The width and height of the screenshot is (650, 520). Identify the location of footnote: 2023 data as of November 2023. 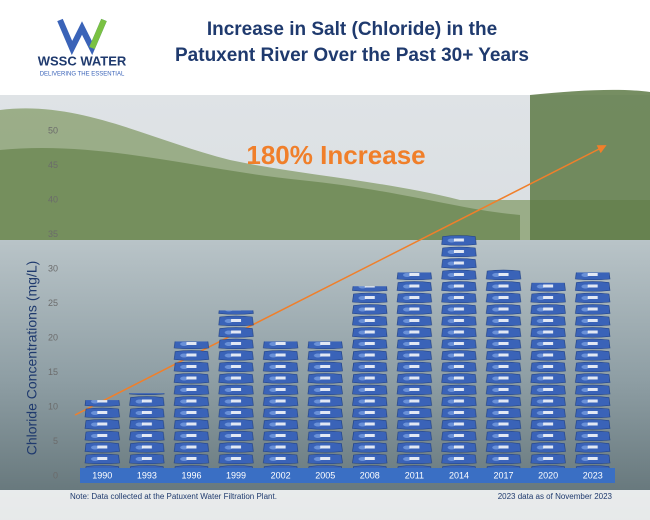
(555, 496).